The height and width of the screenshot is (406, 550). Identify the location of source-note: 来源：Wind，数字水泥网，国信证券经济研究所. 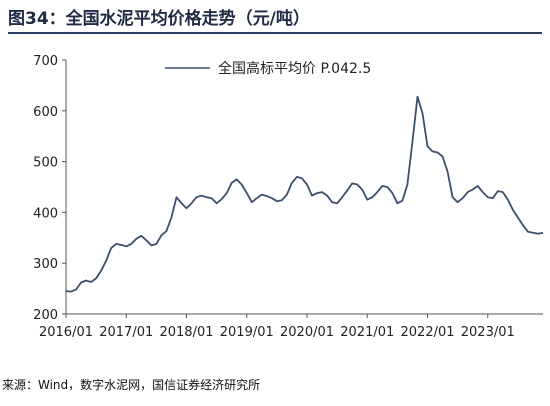
(131, 384).